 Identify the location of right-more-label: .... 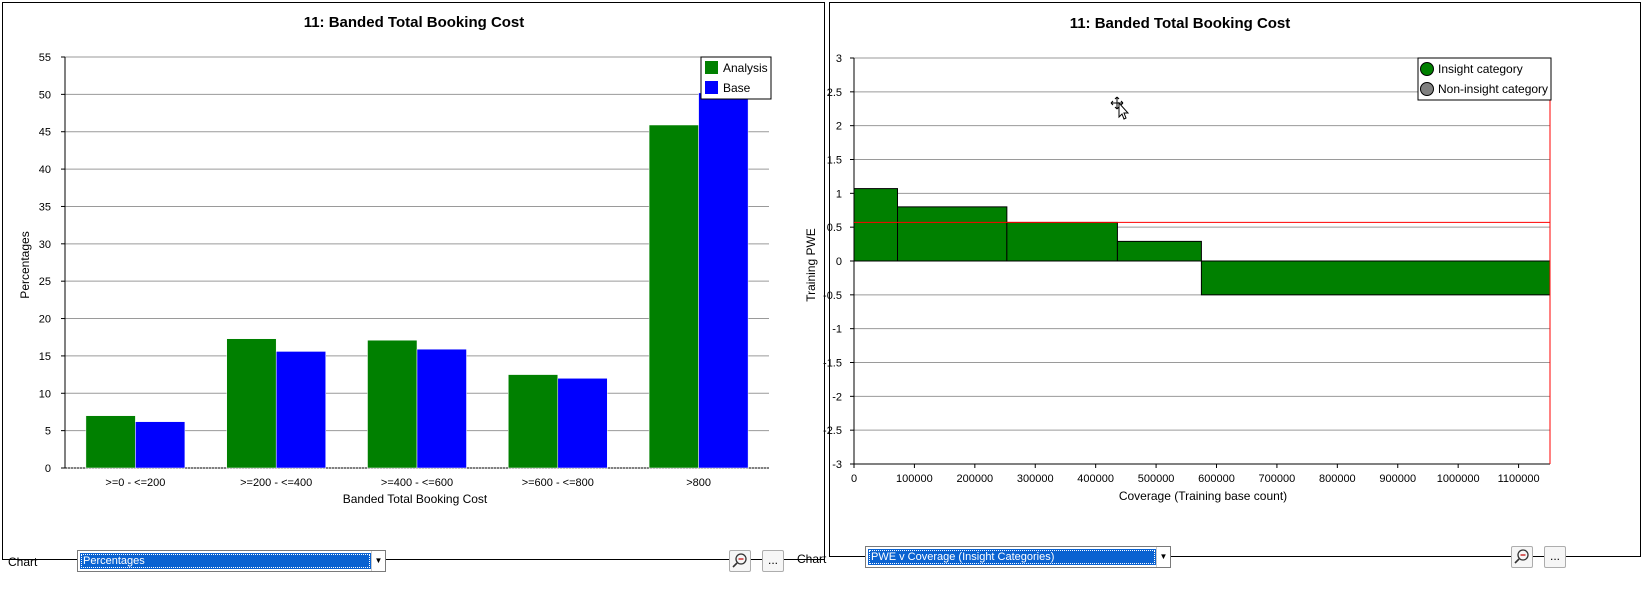
(1554, 556).